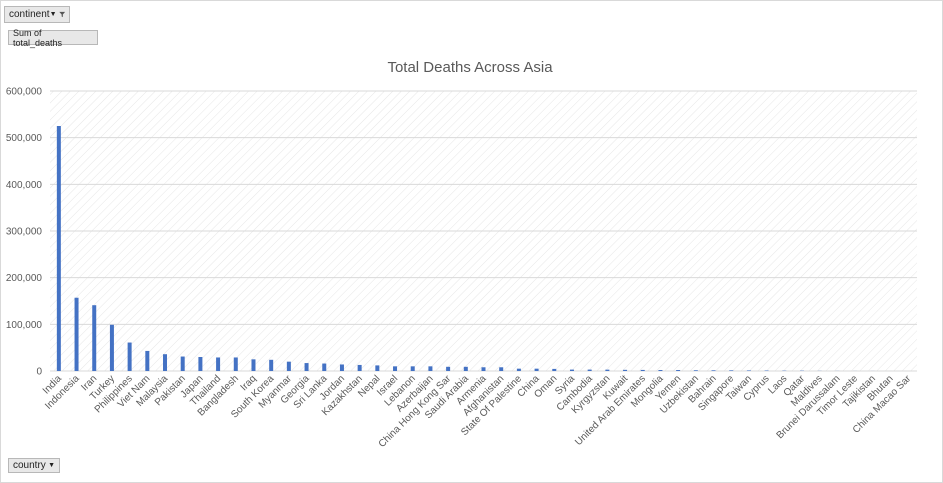 This screenshot has height=483, width=943. I want to click on value-field-button: Sum of total_deaths, so click(53, 37).